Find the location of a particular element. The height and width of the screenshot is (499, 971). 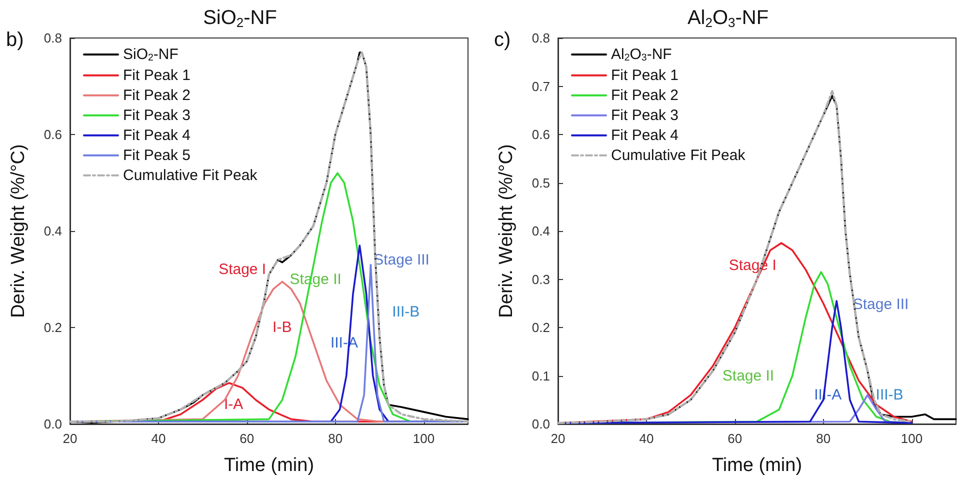

annotation: Stage II is located at coordinates (748, 375).